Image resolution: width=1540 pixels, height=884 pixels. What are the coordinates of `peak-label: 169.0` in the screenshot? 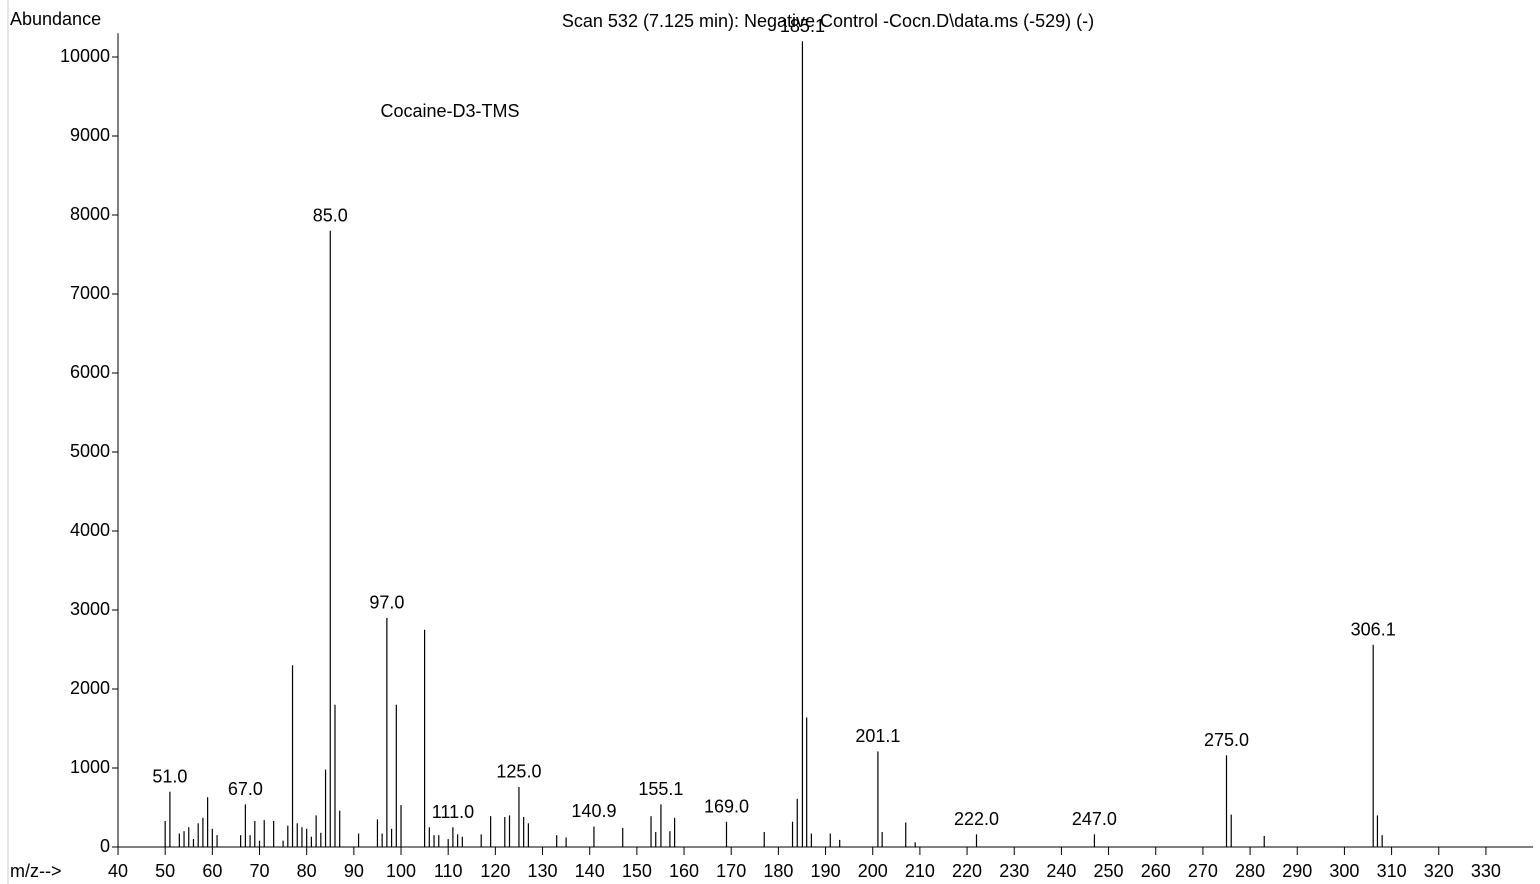 It's located at (726, 806).